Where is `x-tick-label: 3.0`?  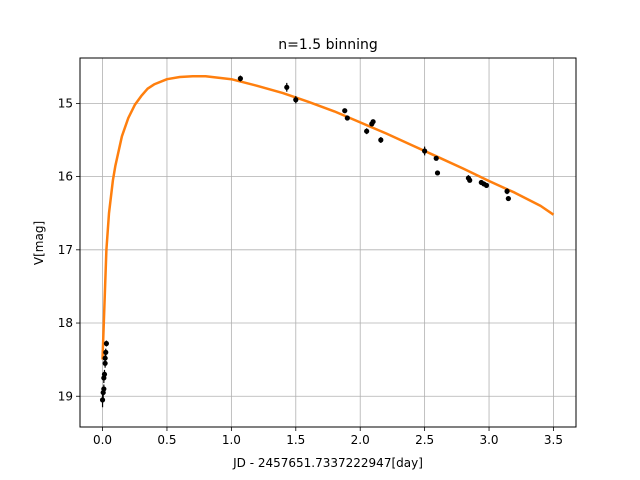 x-tick-label: 3.0 is located at coordinates (488, 440).